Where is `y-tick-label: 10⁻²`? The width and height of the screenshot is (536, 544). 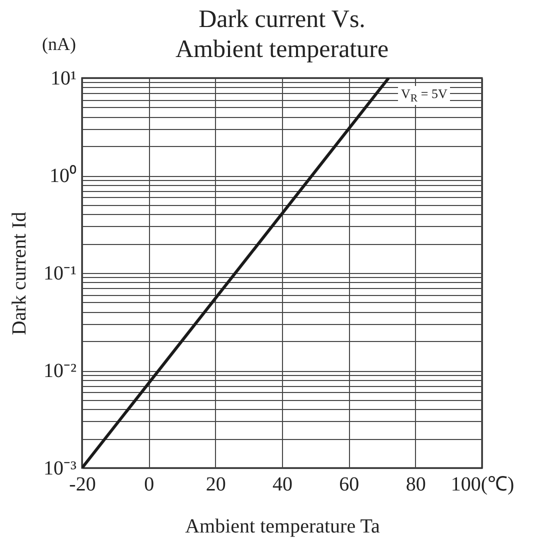
y-tick-label: 10⁻² is located at coordinates (60, 371).